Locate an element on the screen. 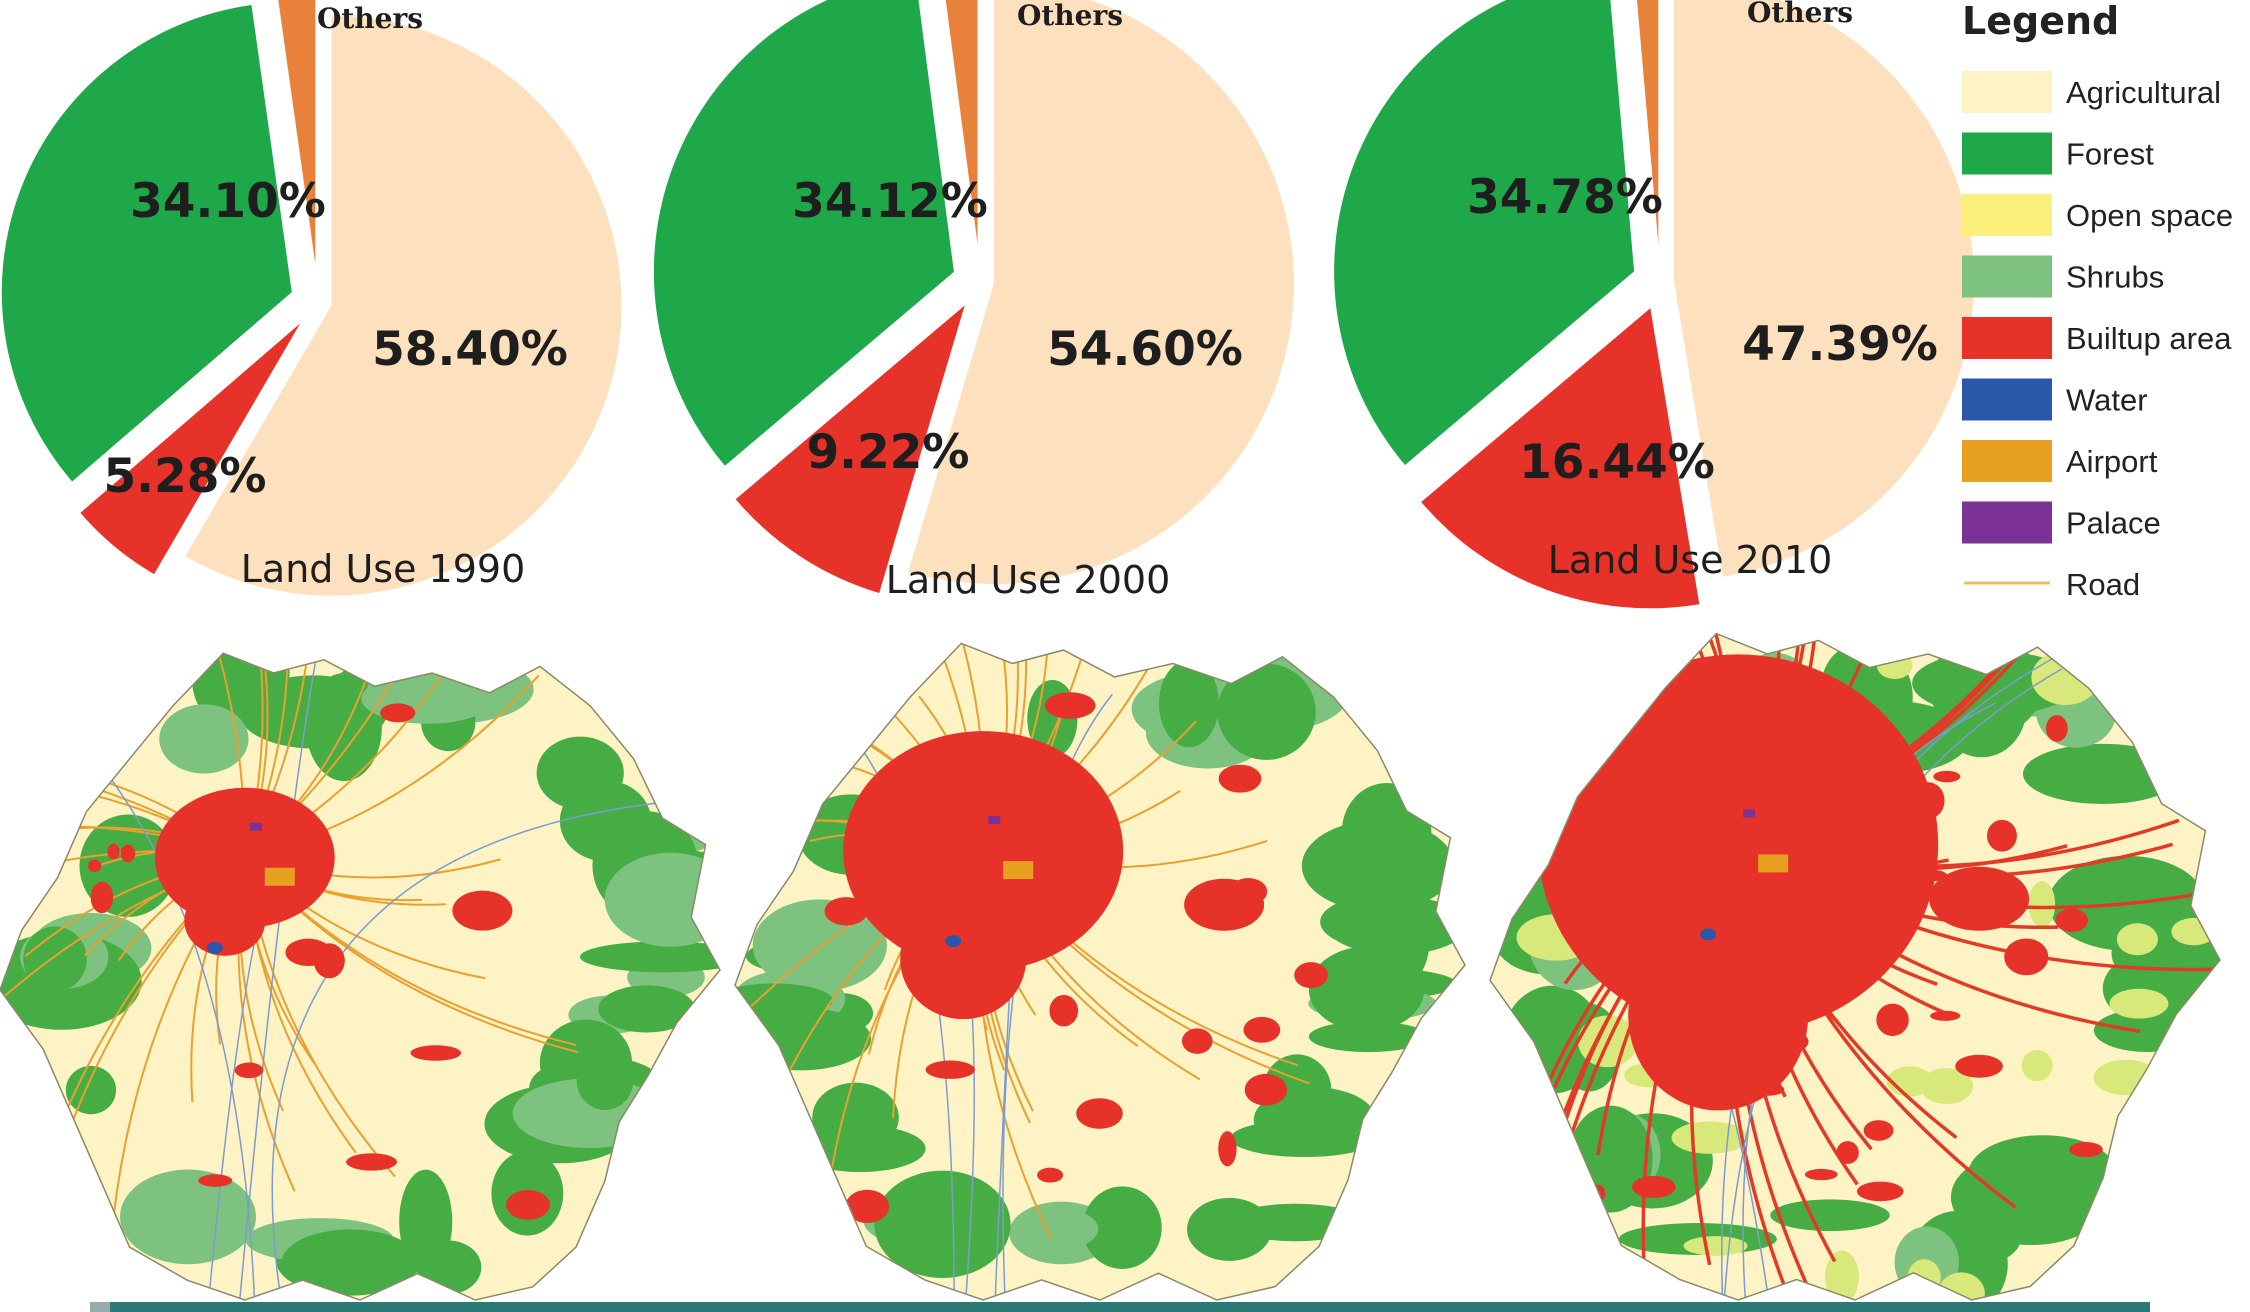 Image resolution: width=2250 pixels, height=1312 pixels. legend-item: Agricultural is located at coordinates (2091, 92).